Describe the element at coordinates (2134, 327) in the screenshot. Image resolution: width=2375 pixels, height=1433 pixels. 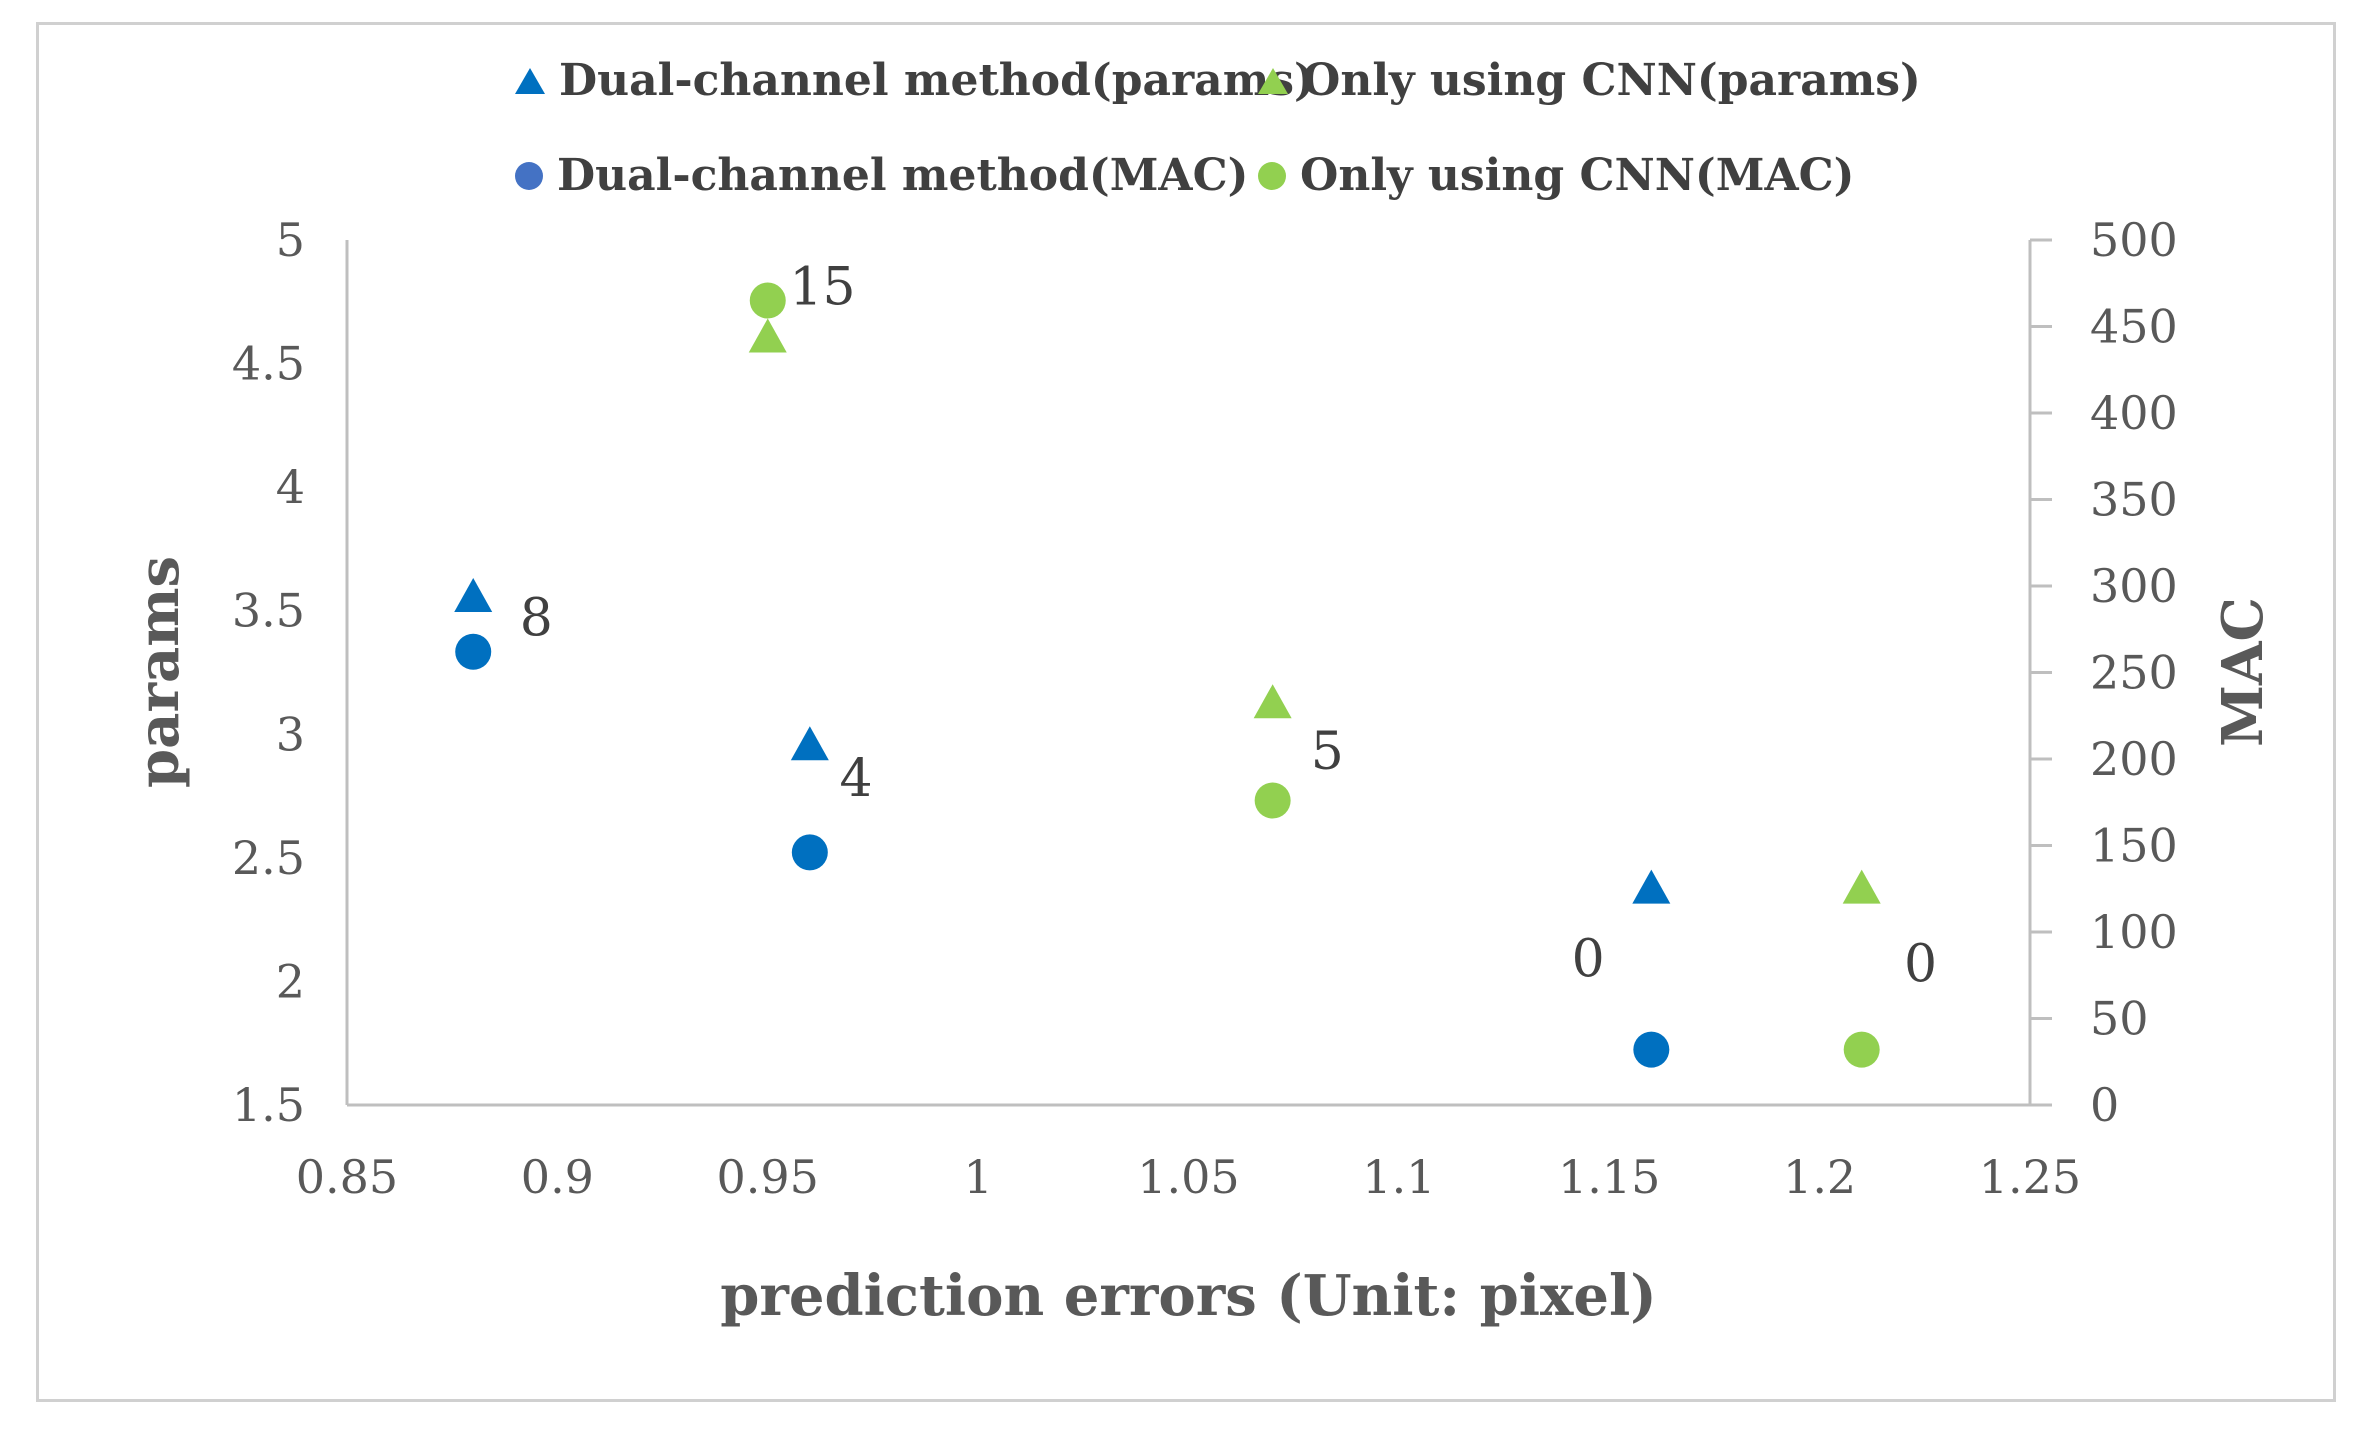
I see `y2-tick-label: 450` at that location.